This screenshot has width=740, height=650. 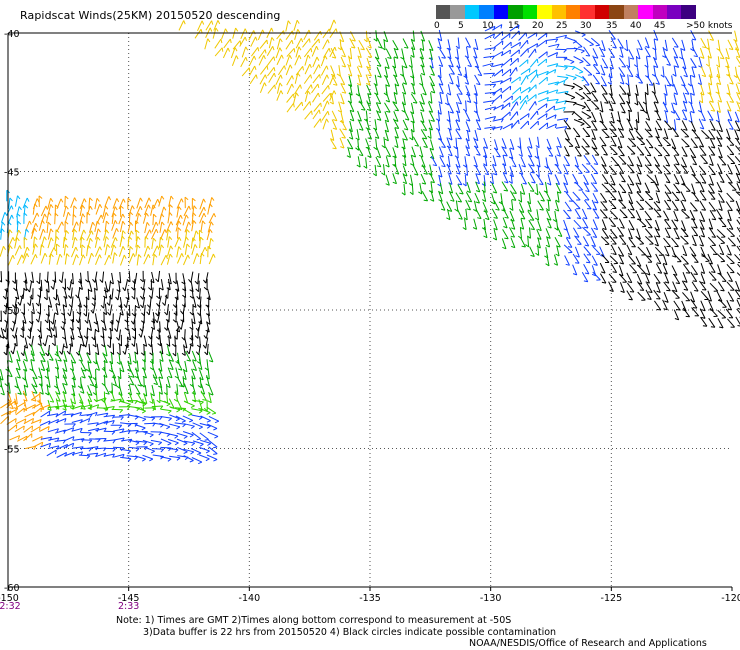 I want to click on scale-label: 25, so click(x=562, y=26).